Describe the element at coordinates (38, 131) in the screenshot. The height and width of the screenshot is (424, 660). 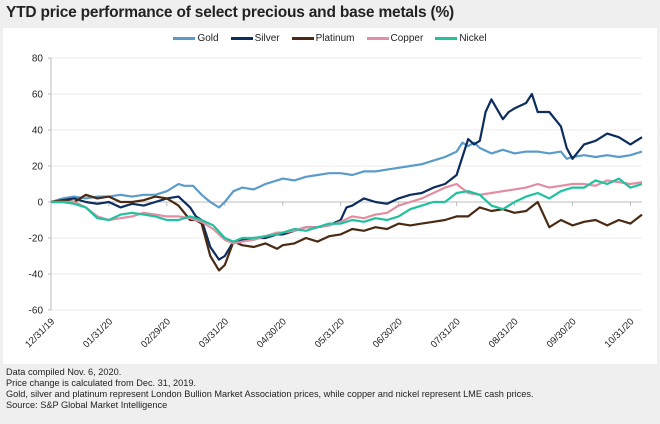
I see `y-tick-label: 40` at that location.